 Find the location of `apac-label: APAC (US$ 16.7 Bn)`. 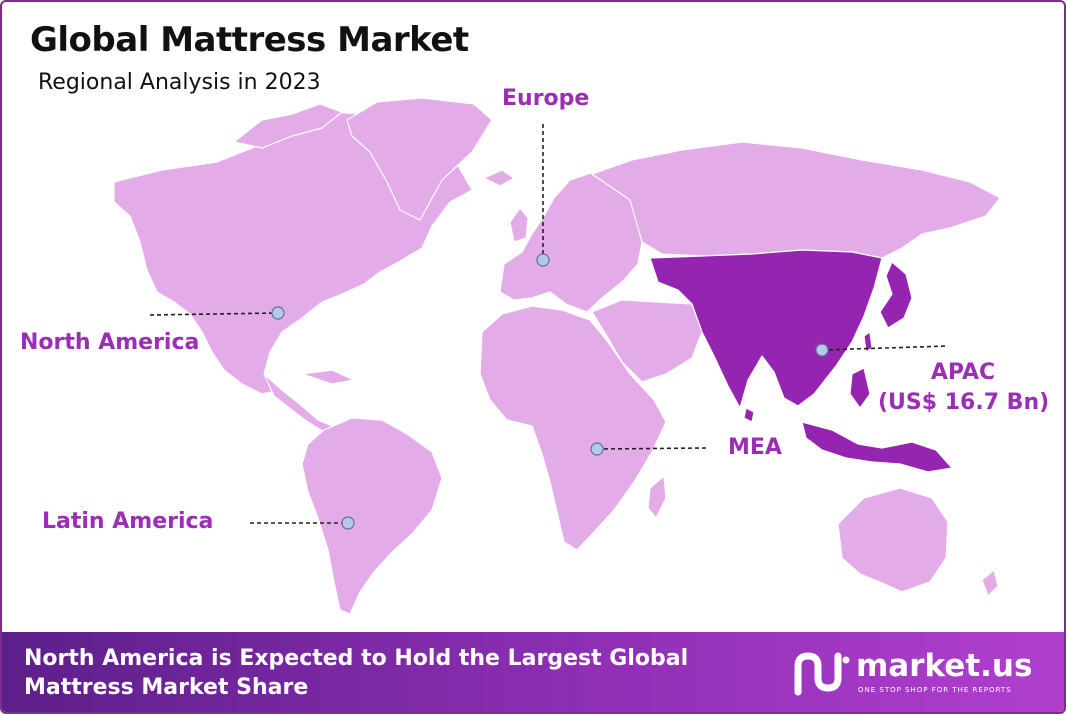

apac-label: APAC (US$ 16.7 Bn) is located at coordinates (964, 388).